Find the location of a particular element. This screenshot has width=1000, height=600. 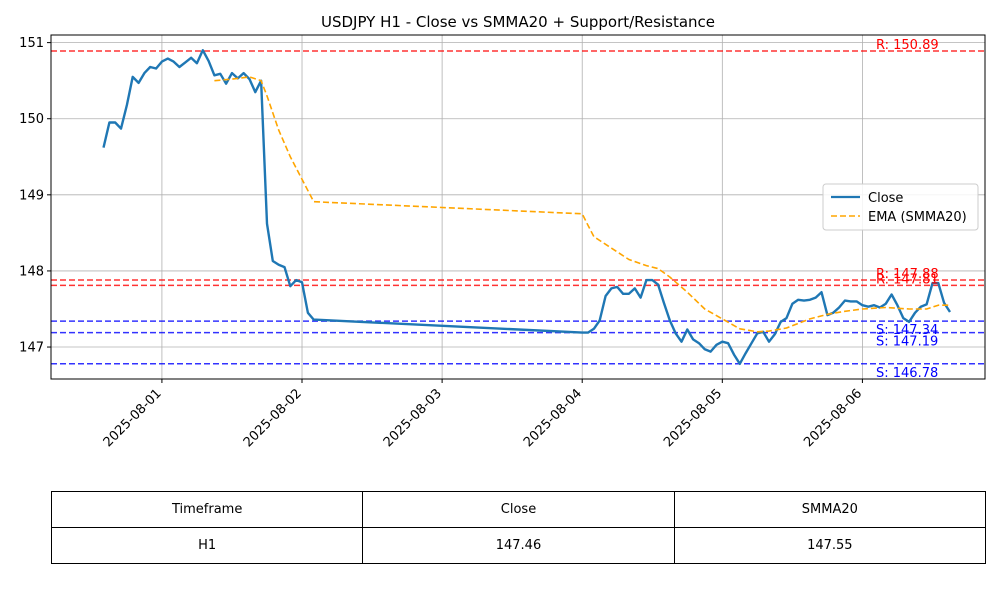

table-cell-close: 147.46 is located at coordinates (518, 545).